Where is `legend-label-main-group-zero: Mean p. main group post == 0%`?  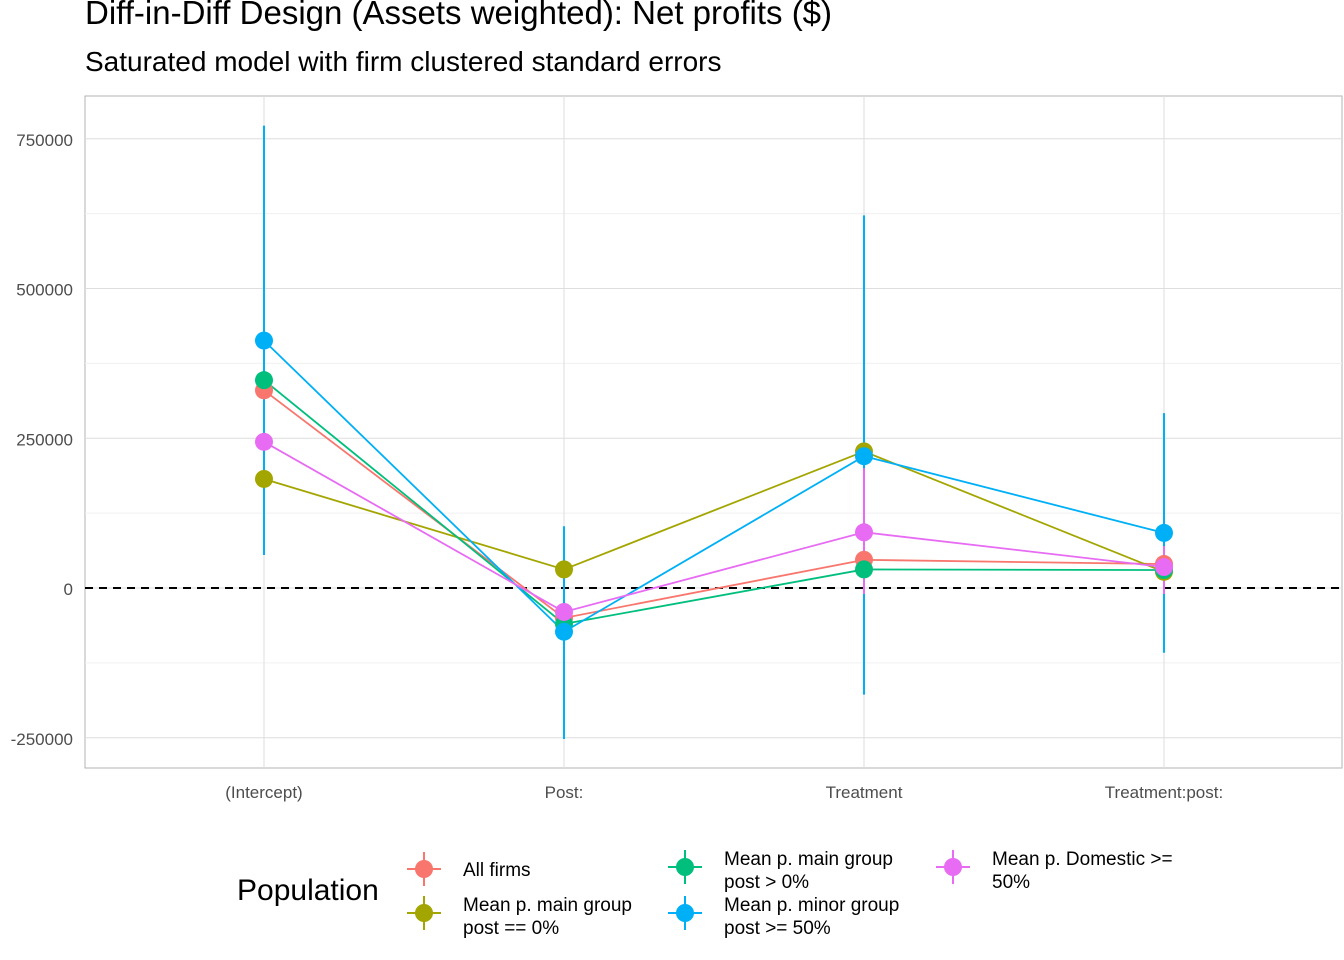 legend-label-main-group-zero: Mean p. main group post == 0% is located at coordinates (547, 917).